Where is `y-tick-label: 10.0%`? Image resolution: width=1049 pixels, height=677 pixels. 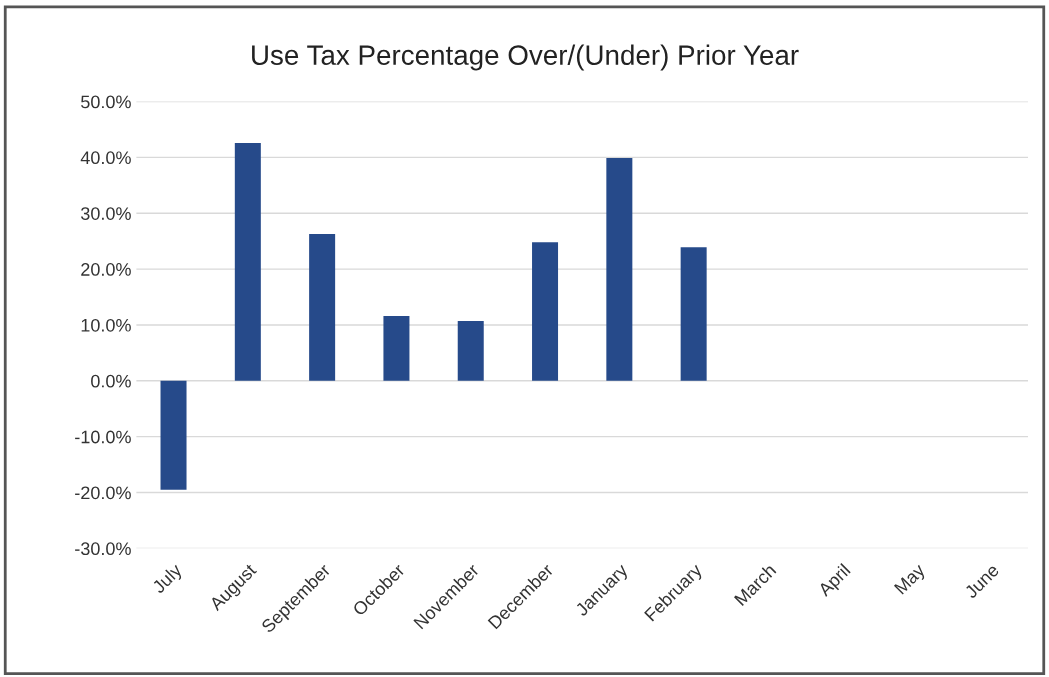 y-tick-label: 10.0% is located at coordinates (106, 325).